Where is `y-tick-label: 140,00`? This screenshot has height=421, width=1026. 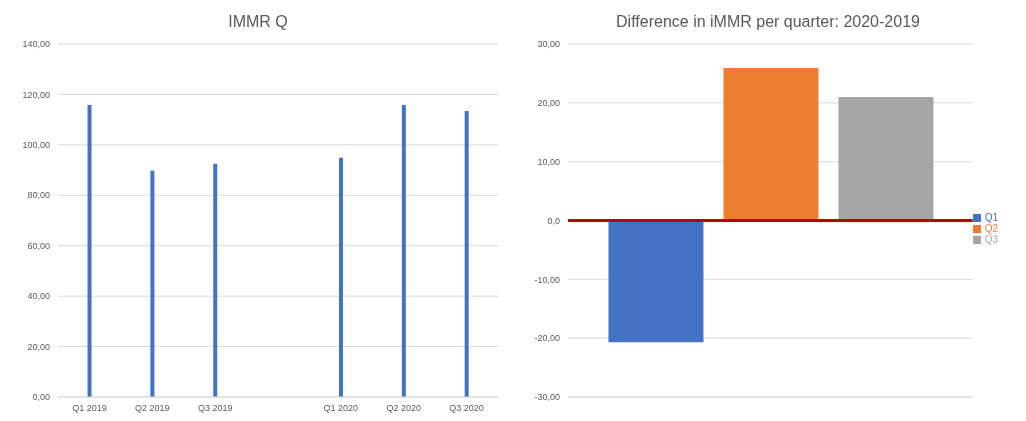 y-tick-label: 140,00 is located at coordinates (36, 44).